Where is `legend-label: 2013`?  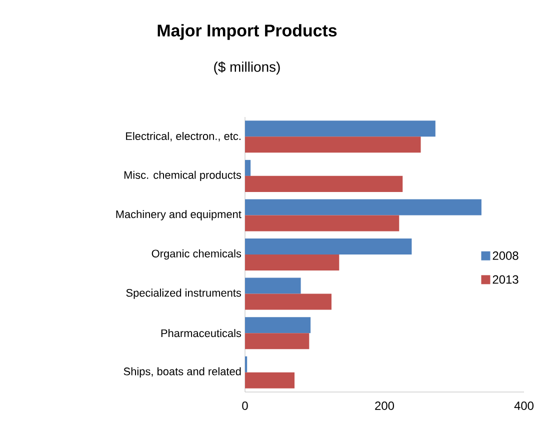 legend-label: 2013 is located at coordinates (505, 279).